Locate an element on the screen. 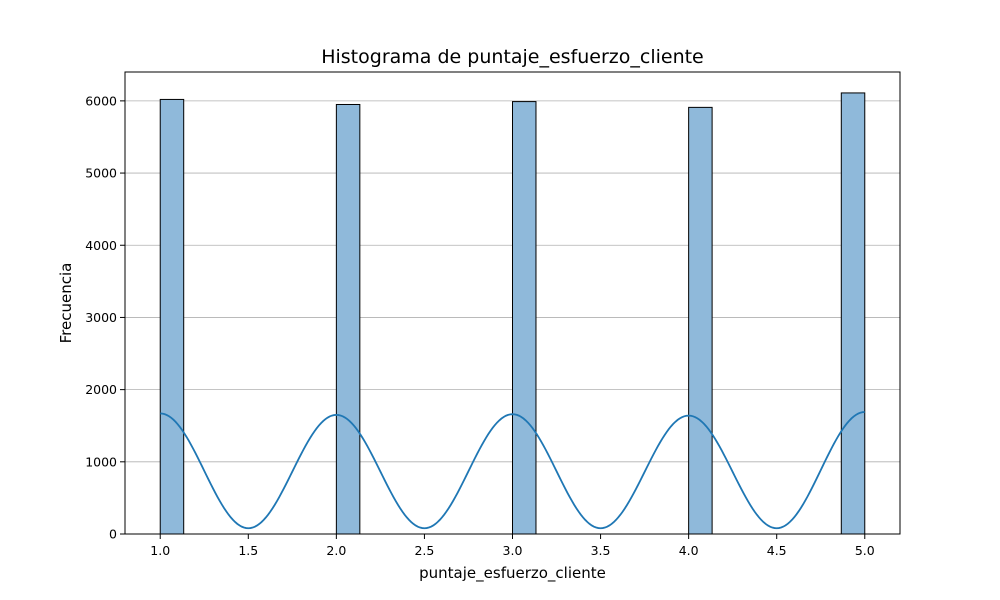  y-axis-ticks: 0 1000 2000 3000 4000 5000 6000 is located at coordinates (105, 317).